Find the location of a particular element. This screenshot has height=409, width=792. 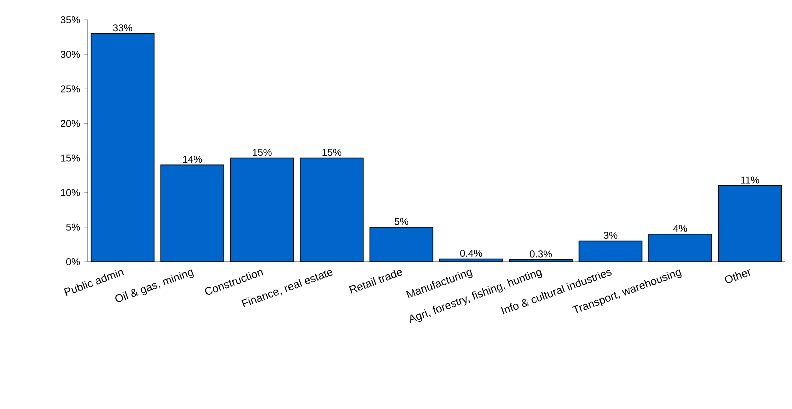

y-tick-label: 5% is located at coordinates (73, 227).